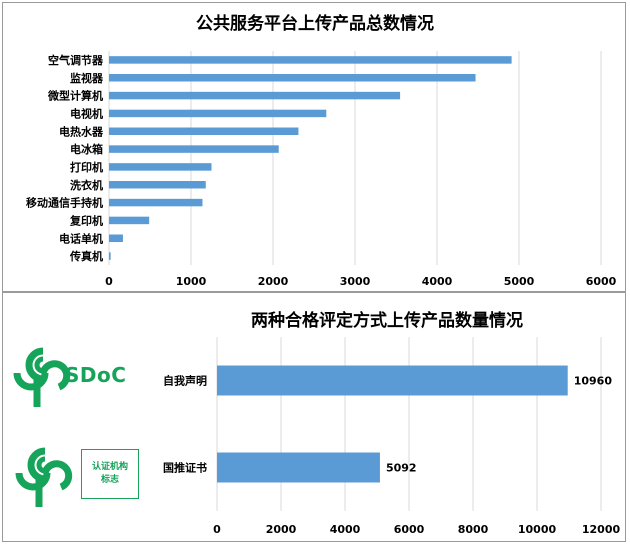 The height and width of the screenshot is (546, 630). What do you see at coordinates (76, 60) in the screenshot?
I see `category-label: 空气调节器` at bounding box center [76, 60].